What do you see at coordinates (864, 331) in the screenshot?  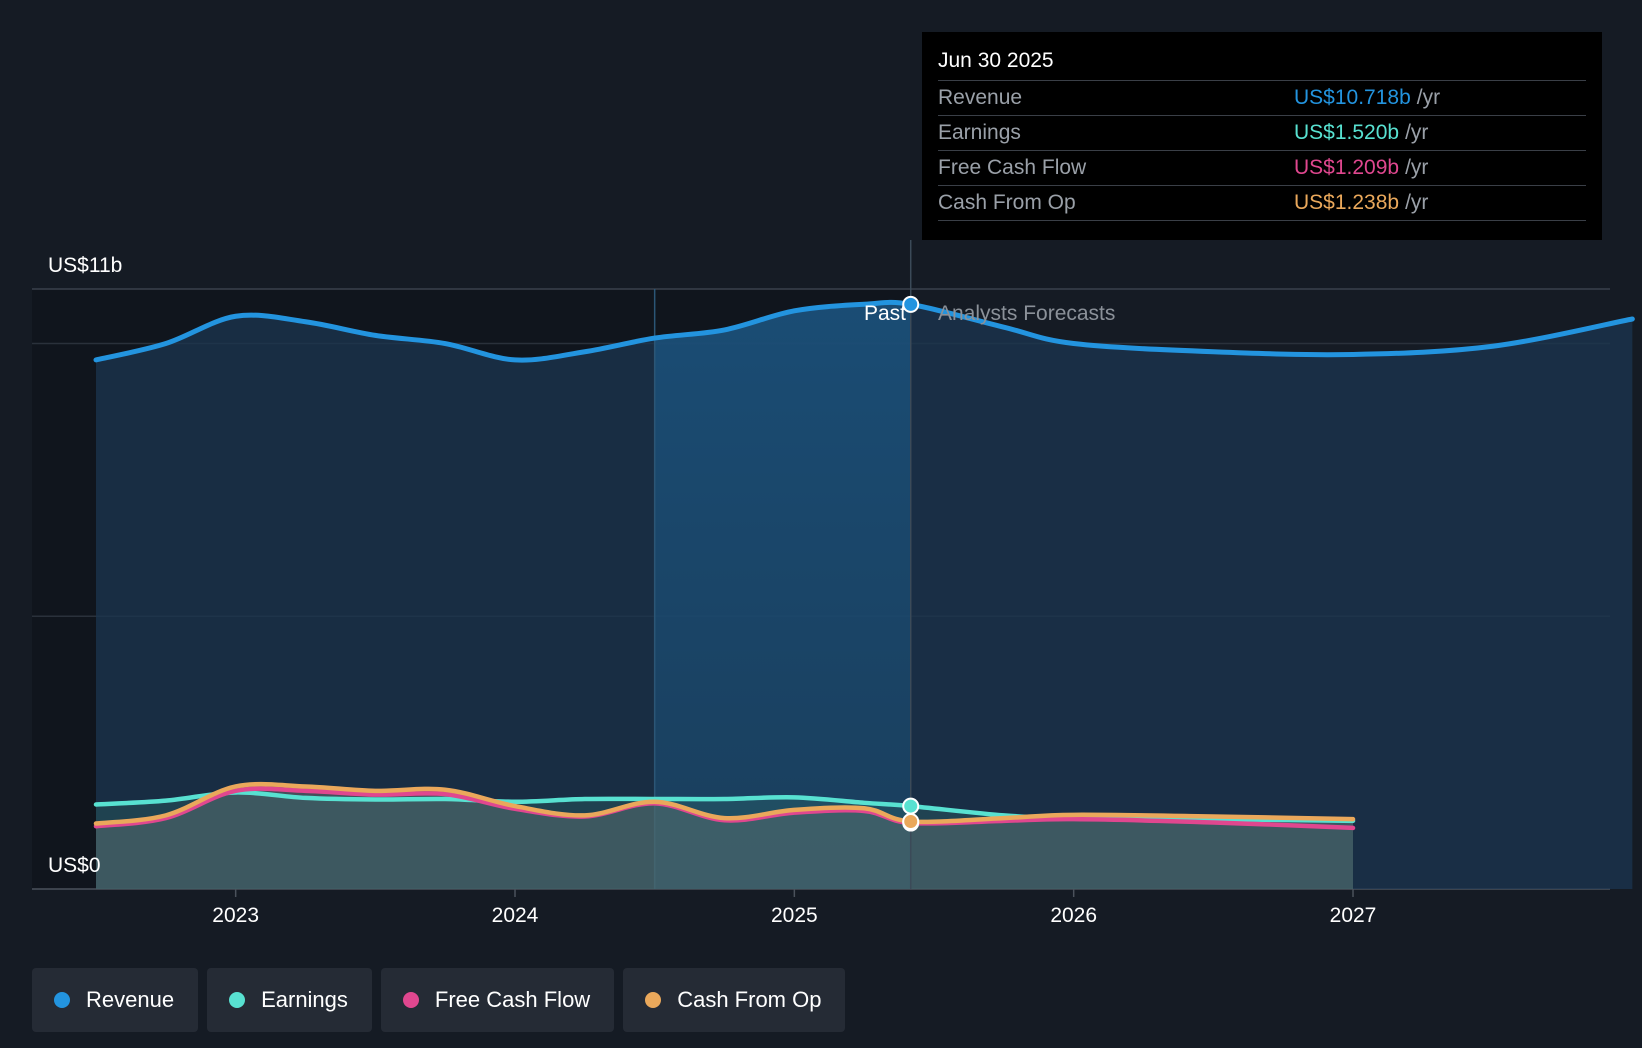 I see `series-line-revenue` at bounding box center [864, 331].